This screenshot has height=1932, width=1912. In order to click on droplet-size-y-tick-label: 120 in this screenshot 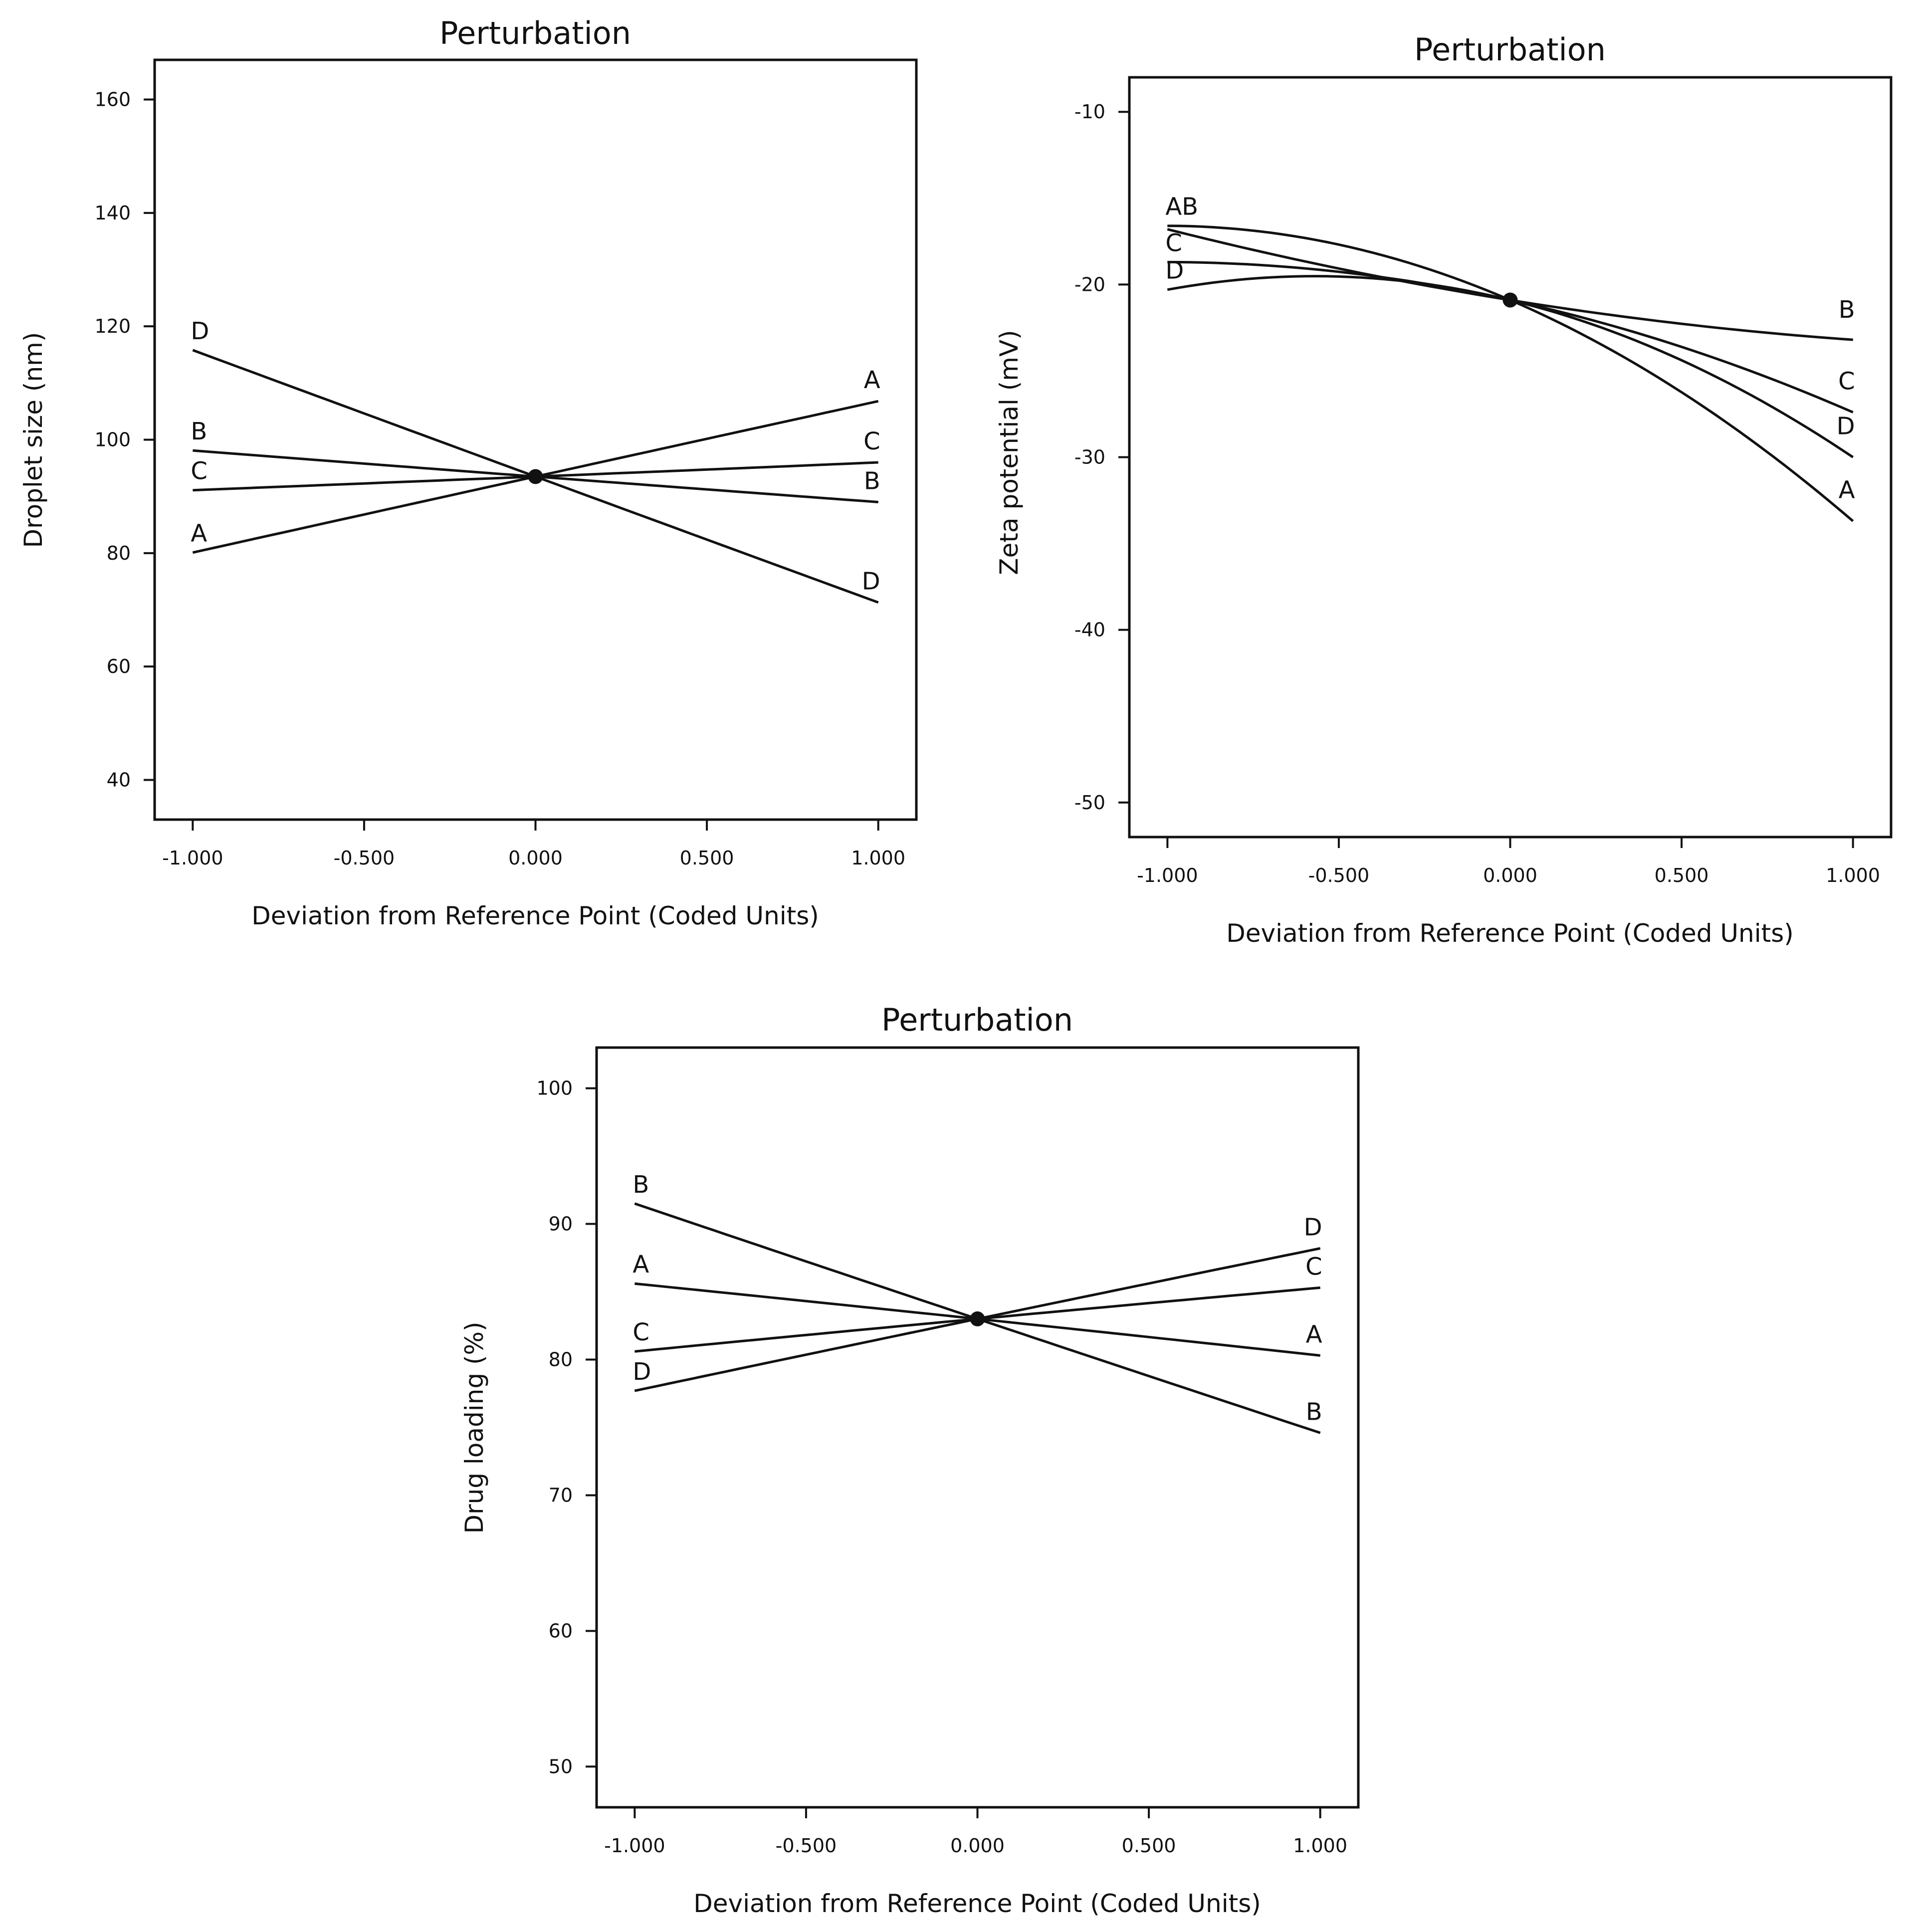, I will do `click(112, 326)`.